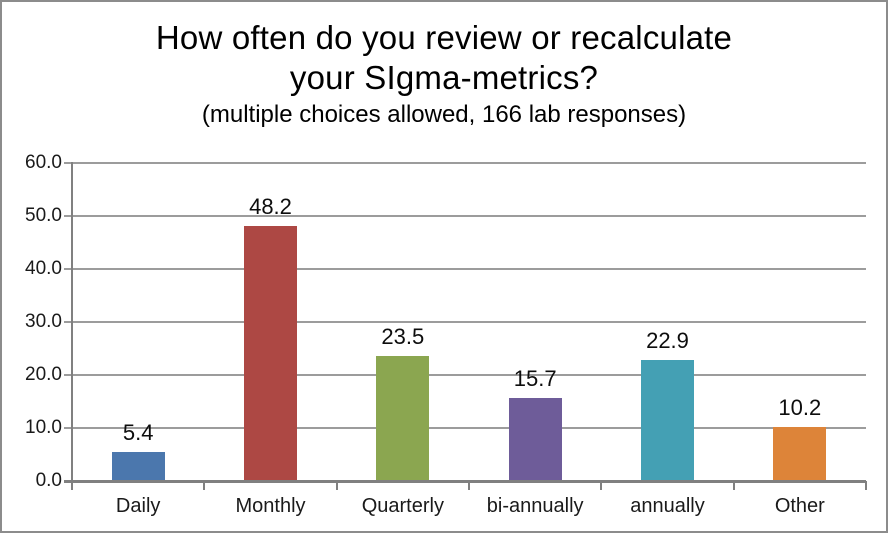 This screenshot has height=533, width=888. Describe the element at coordinates (403, 337) in the screenshot. I see `bar-value-label-Quarterly: 23.5` at that location.